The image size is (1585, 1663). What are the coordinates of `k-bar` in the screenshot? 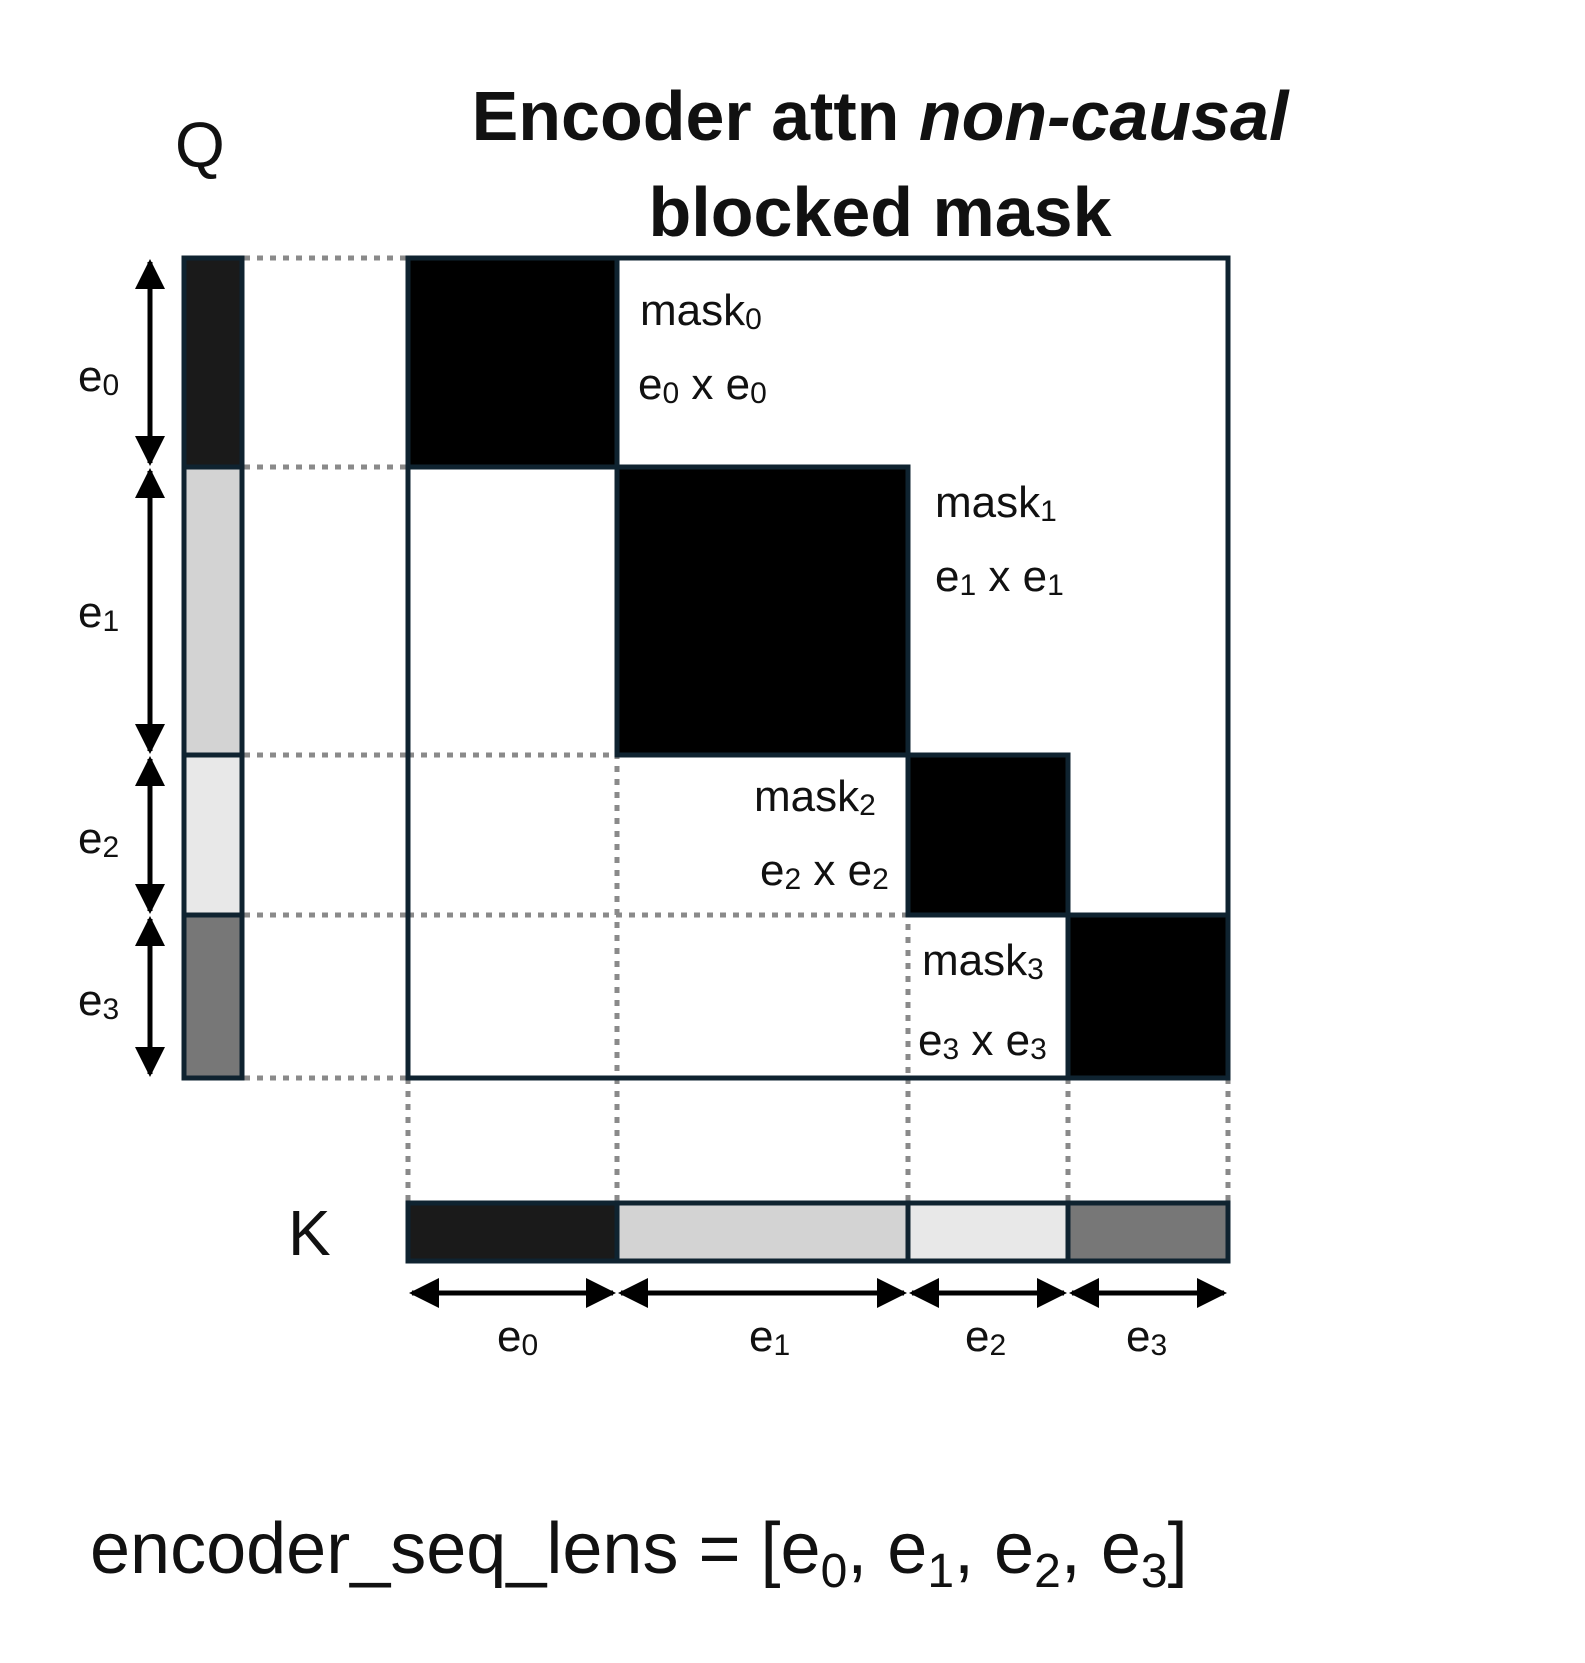 It's located at (818, 1232).